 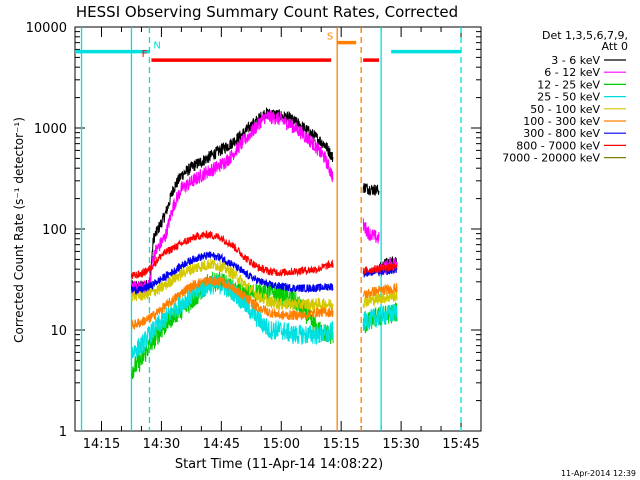 What do you see at coordinates (50, 129) in the screenshot?
I see `y-tick-label: 1000` at bounding box center [50, 129].